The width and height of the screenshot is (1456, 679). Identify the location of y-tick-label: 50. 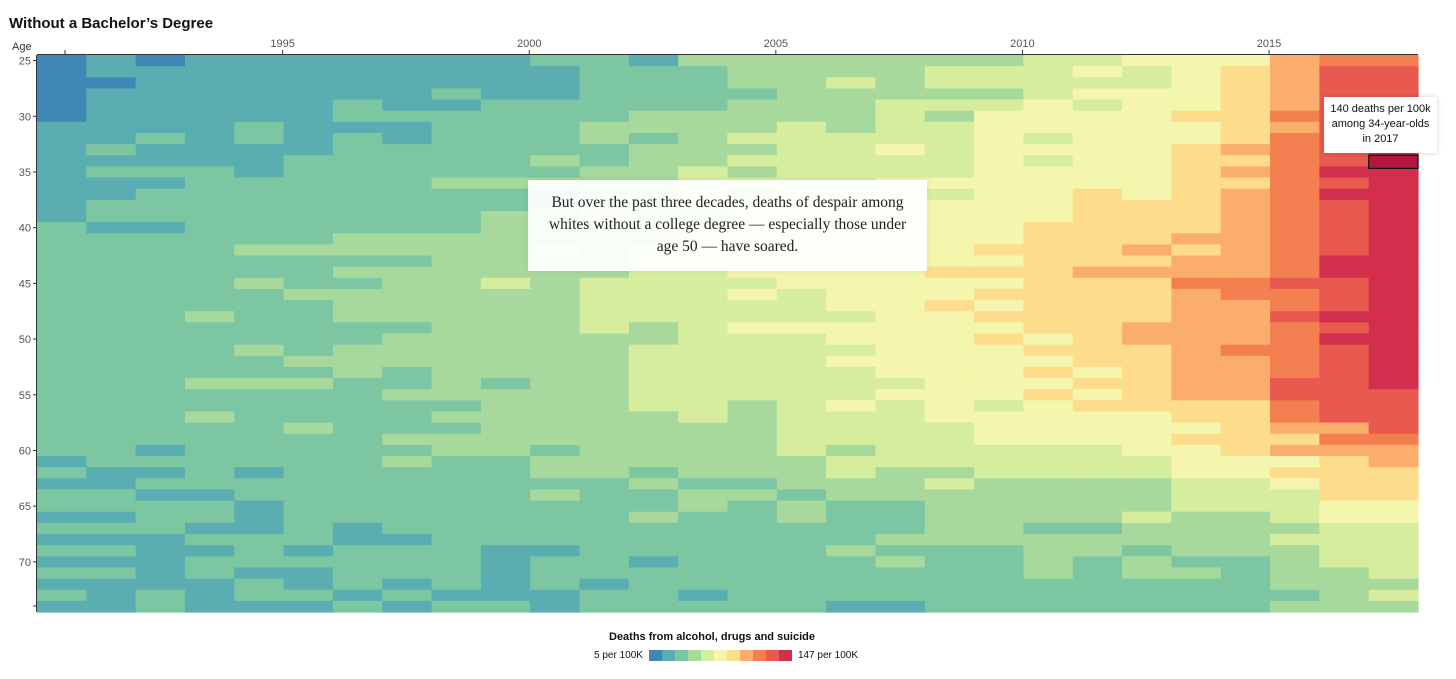
(25, 340).